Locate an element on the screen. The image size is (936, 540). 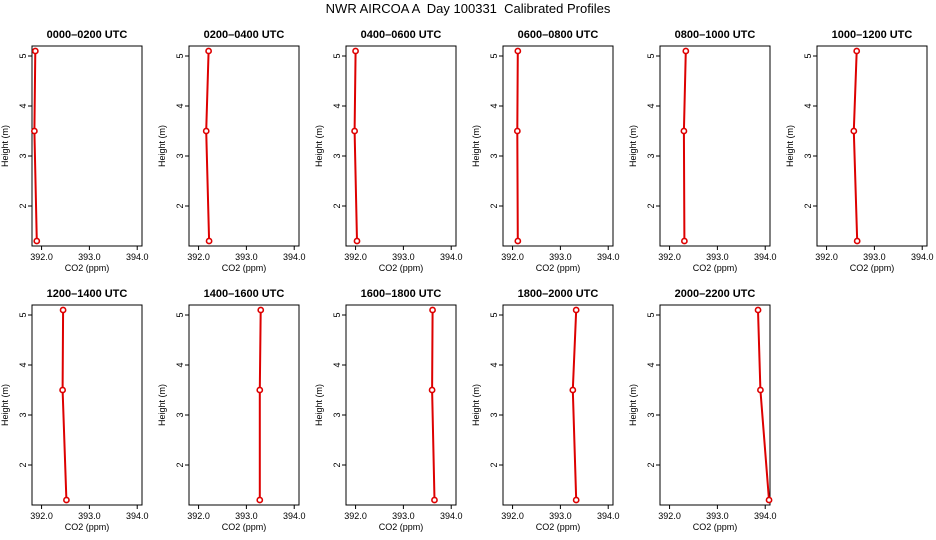
panel-title: 0200–0400 UTC is located at coordinates (244, 35).